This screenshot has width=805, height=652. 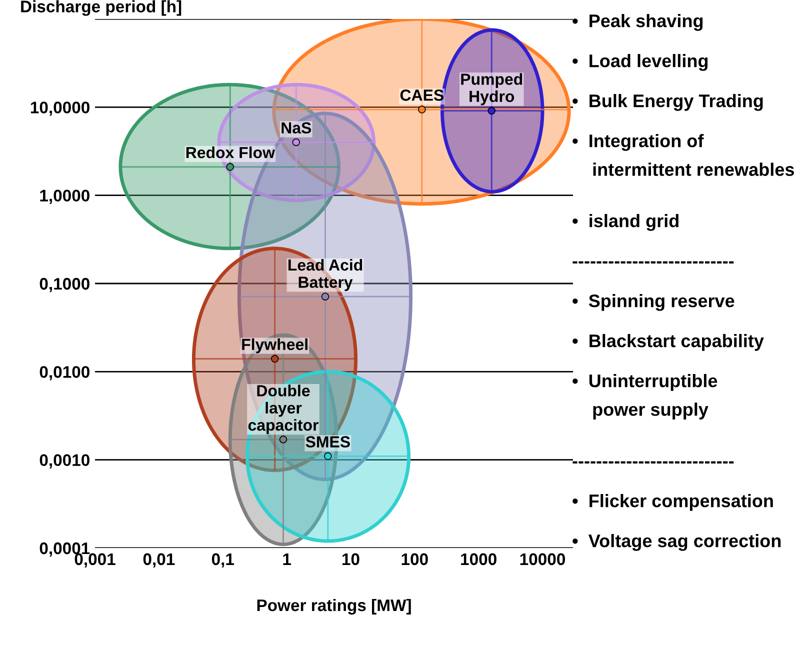 I want to click on x-tick-label: 1, so click(x=287, y=559).